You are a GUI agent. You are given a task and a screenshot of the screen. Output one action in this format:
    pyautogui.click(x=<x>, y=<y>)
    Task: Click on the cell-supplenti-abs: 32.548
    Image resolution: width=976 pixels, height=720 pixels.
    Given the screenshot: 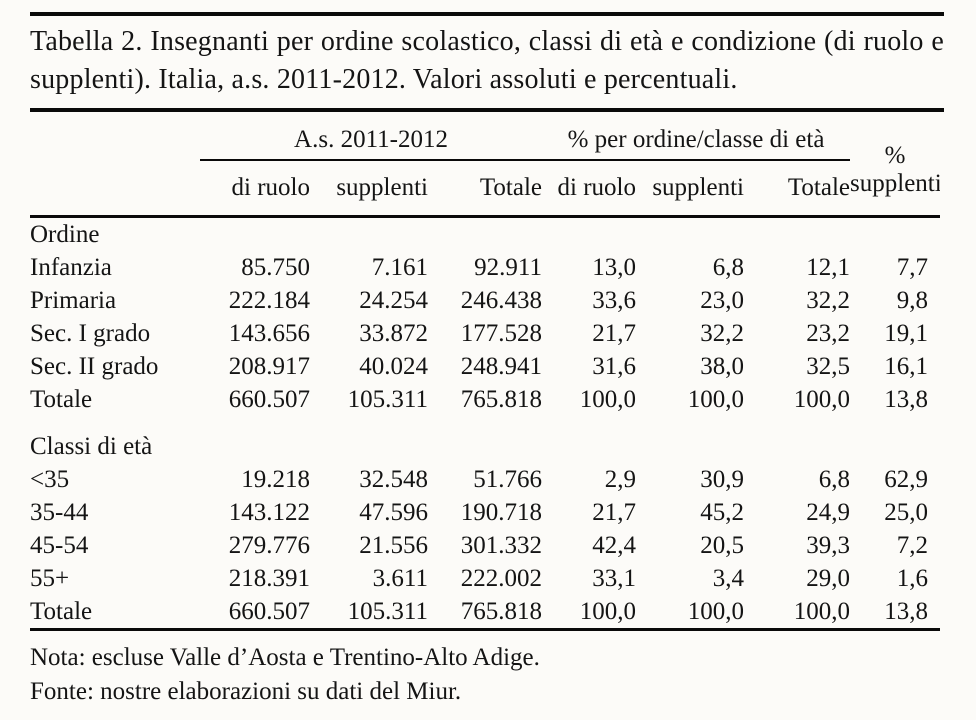 What is the action you would take?
    pyautogui.click(x=393, y=479)
    